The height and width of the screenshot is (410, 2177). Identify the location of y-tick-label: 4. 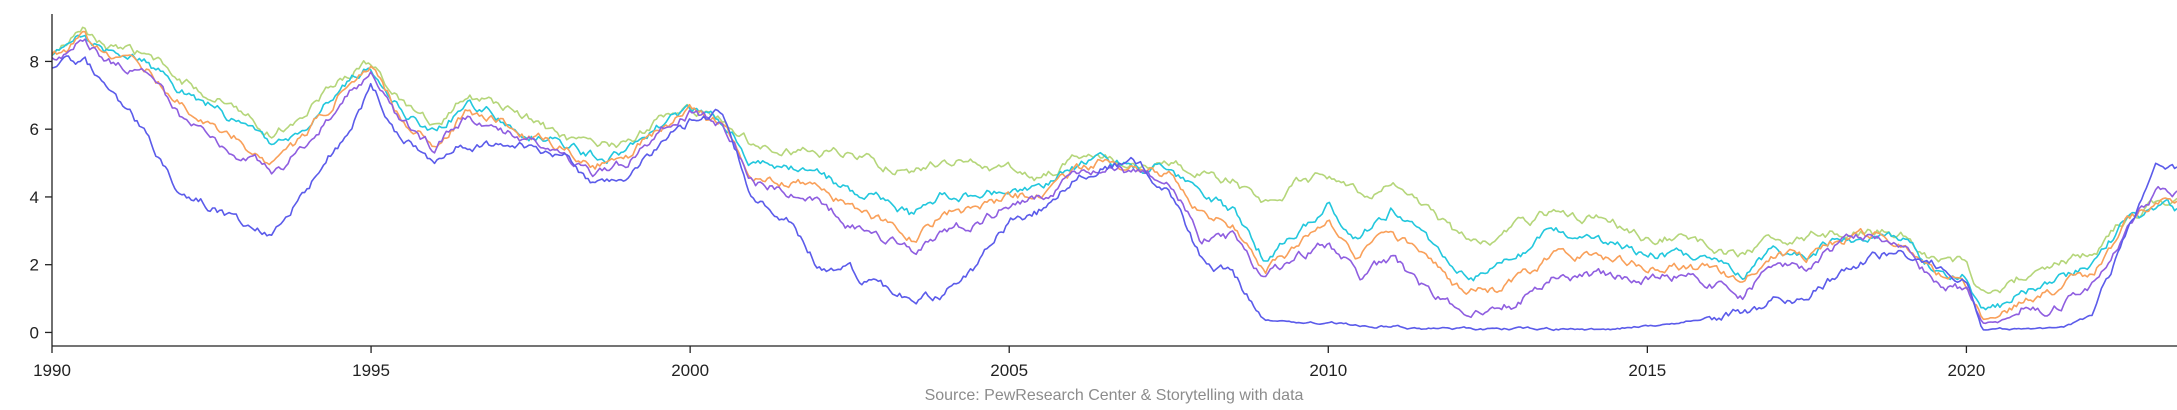
(34, 197).